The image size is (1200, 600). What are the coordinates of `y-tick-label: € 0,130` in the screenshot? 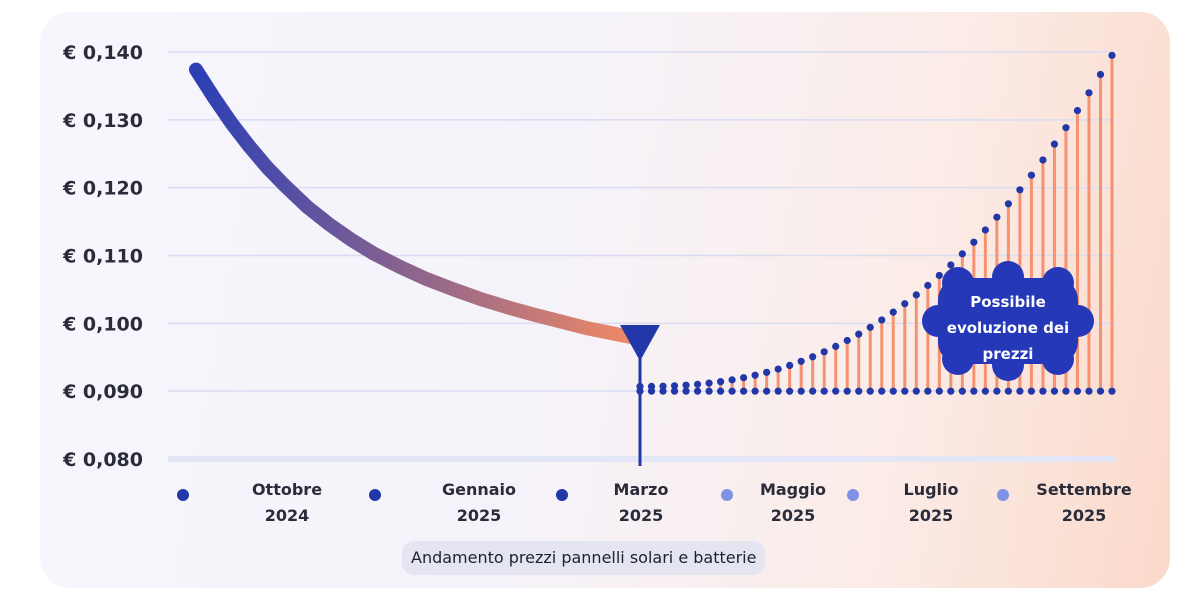 It's located at (102, 121).